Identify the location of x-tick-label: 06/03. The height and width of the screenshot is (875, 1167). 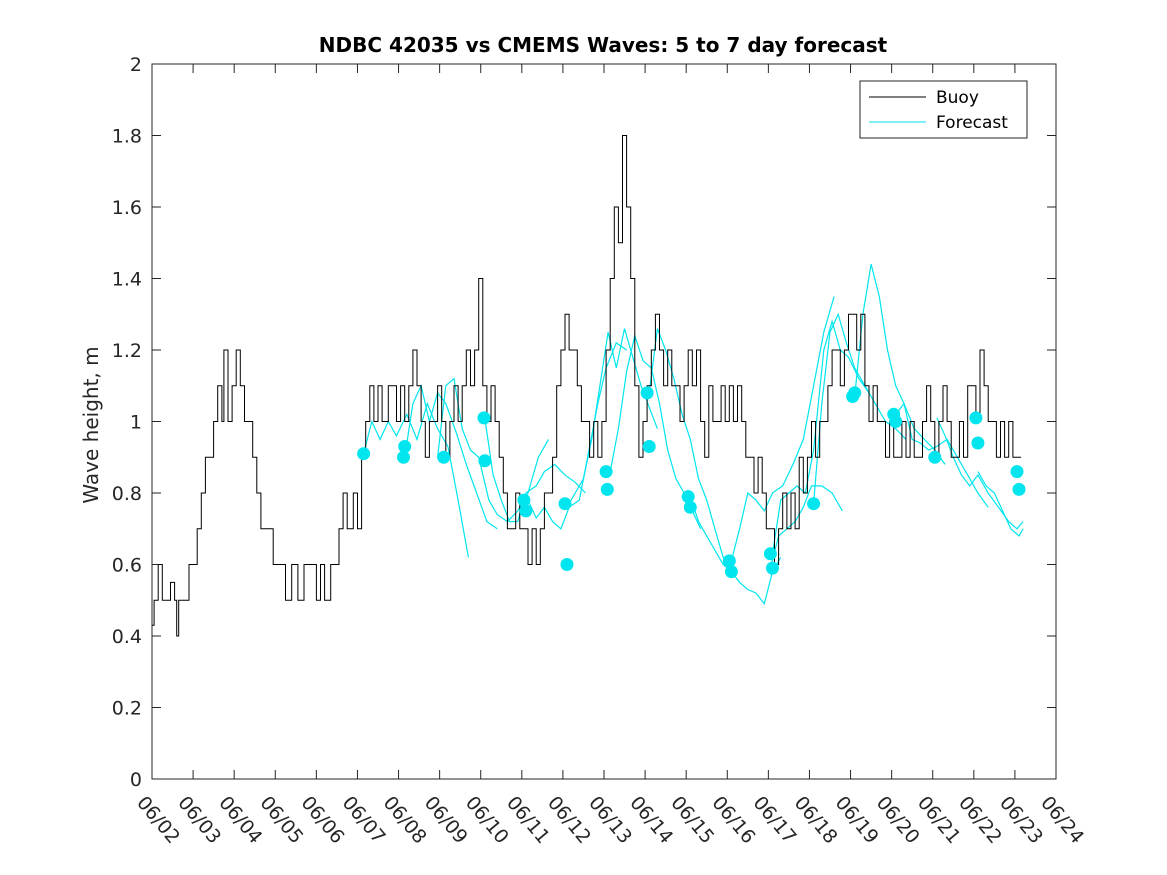
(199, 820).